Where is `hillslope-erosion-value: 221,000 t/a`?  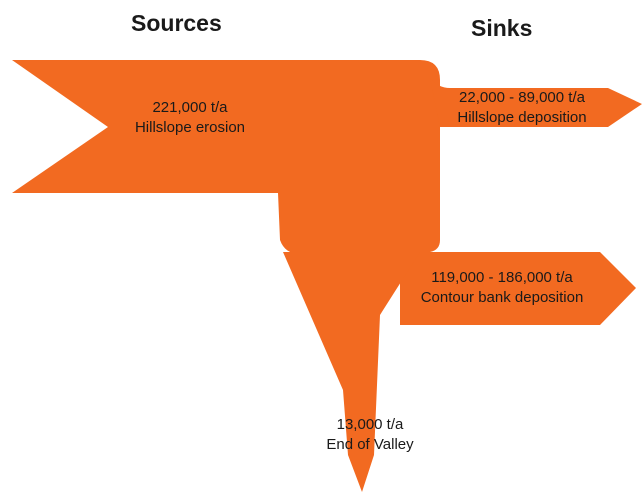 hillslope-erosion-value: 221,000 t/a is located at coordinates (190, 107).